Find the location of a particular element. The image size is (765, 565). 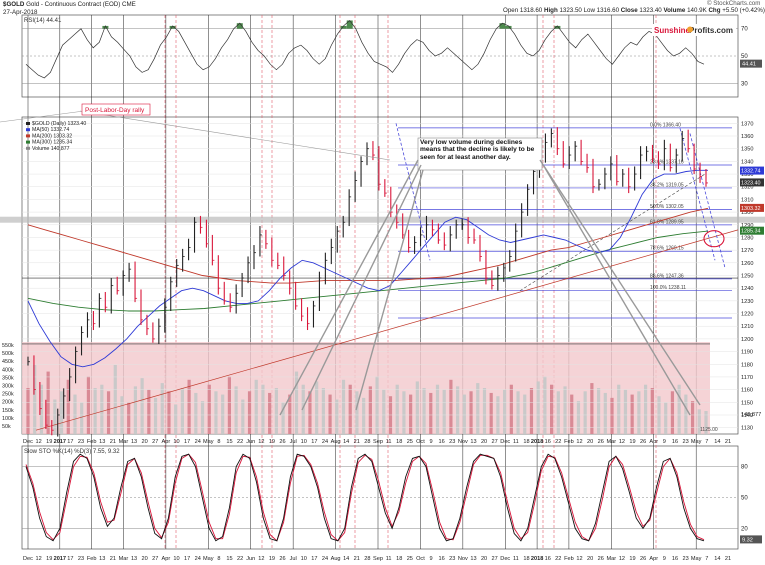

x-tick-label-mid: 10 is located at coordinates (176, 442).